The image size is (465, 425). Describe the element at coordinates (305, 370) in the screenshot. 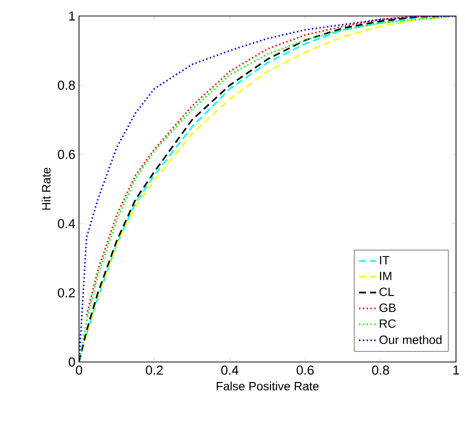

I see `x-tick-label: 0.6` at that location.